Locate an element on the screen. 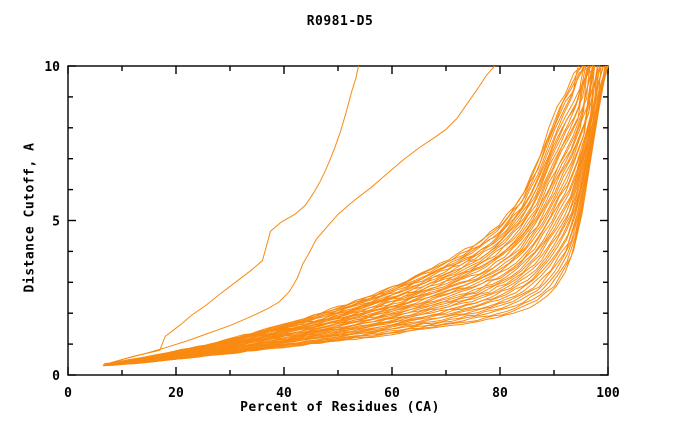 This screenshot has height=440, width=680. y-axis-tick-labels: 0 5 10 is located at coordinates (52, 222).